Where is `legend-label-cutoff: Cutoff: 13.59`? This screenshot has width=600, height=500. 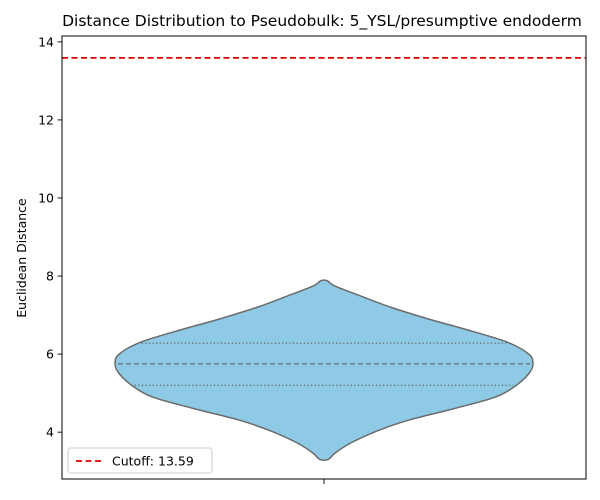 legend-label-cutoff: Cutoff: 13.59 is located at coordinates (153, 461).